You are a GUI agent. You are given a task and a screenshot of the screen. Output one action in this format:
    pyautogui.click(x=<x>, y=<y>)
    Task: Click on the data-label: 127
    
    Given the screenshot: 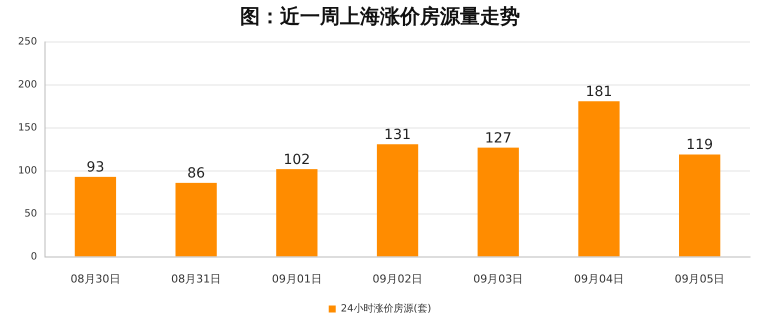 What is the action you would take?
    pyautogui.click(x=498, y=138)
    